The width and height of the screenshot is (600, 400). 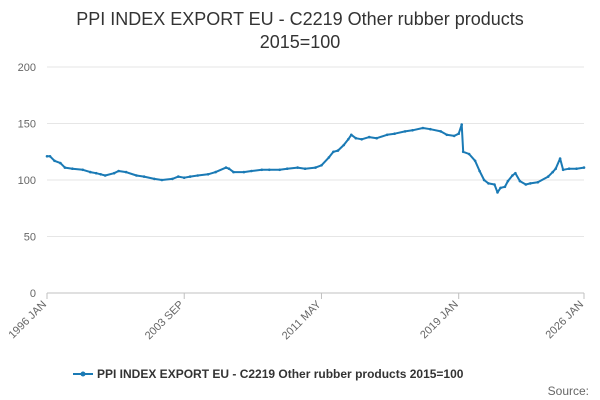 What do you see at coordinates (568, 391) in the screenshot?
I see `source-label: Source:` at bounding box center [568, 391].